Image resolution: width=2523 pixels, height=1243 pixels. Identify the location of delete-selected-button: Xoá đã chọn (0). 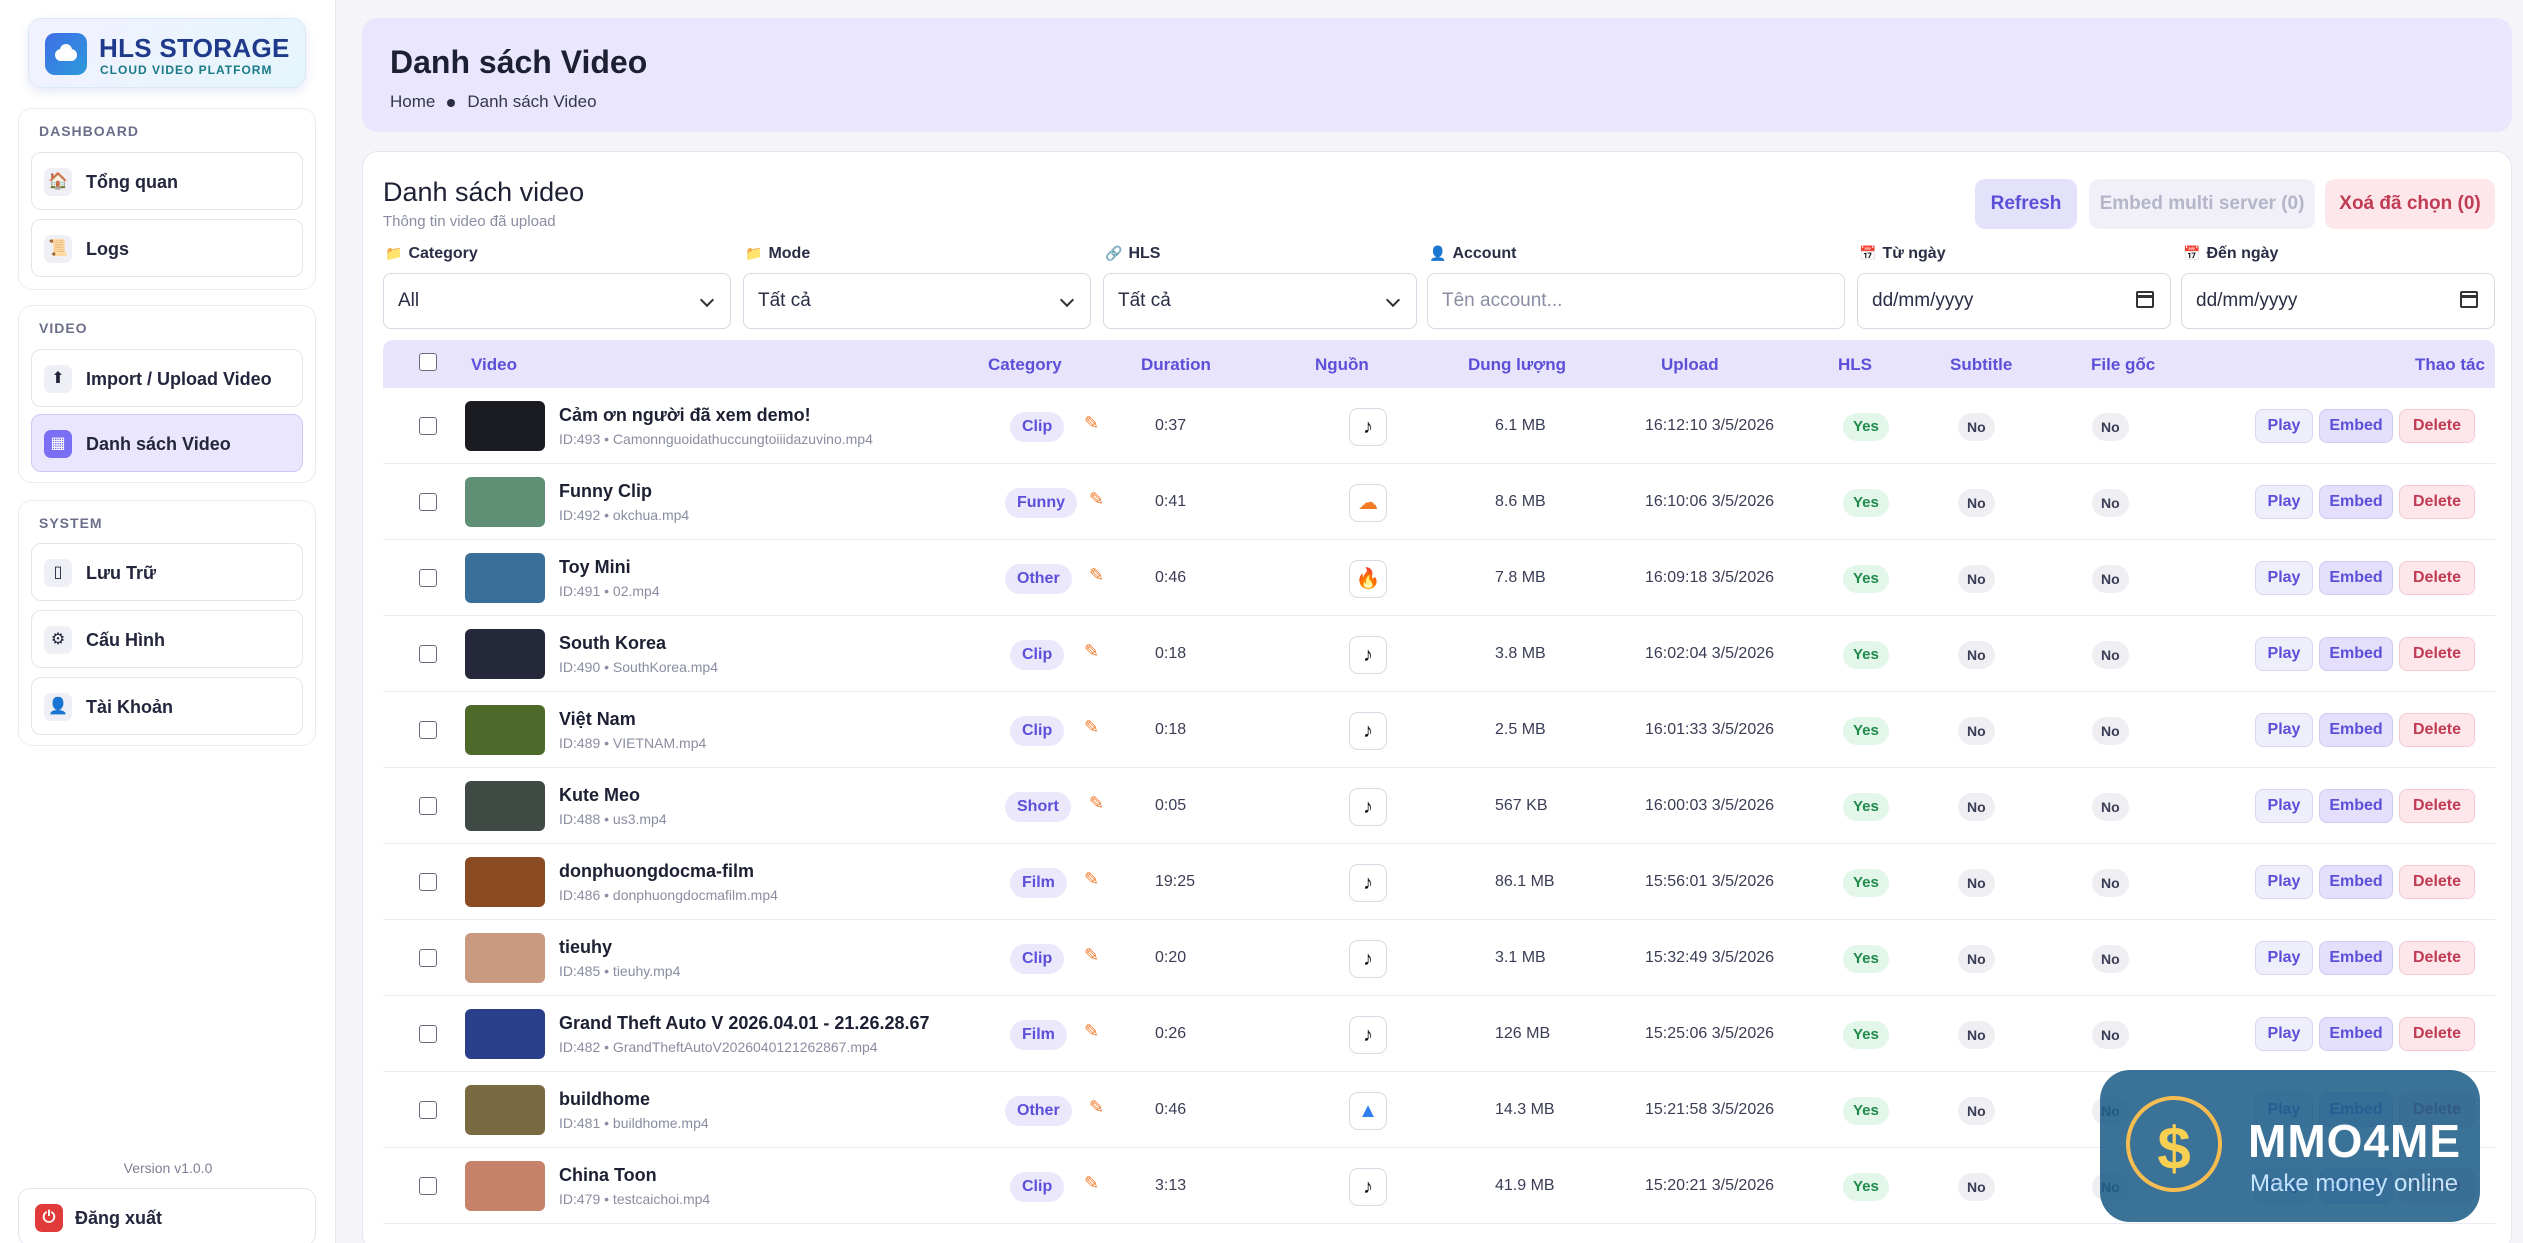
(2410, 204).